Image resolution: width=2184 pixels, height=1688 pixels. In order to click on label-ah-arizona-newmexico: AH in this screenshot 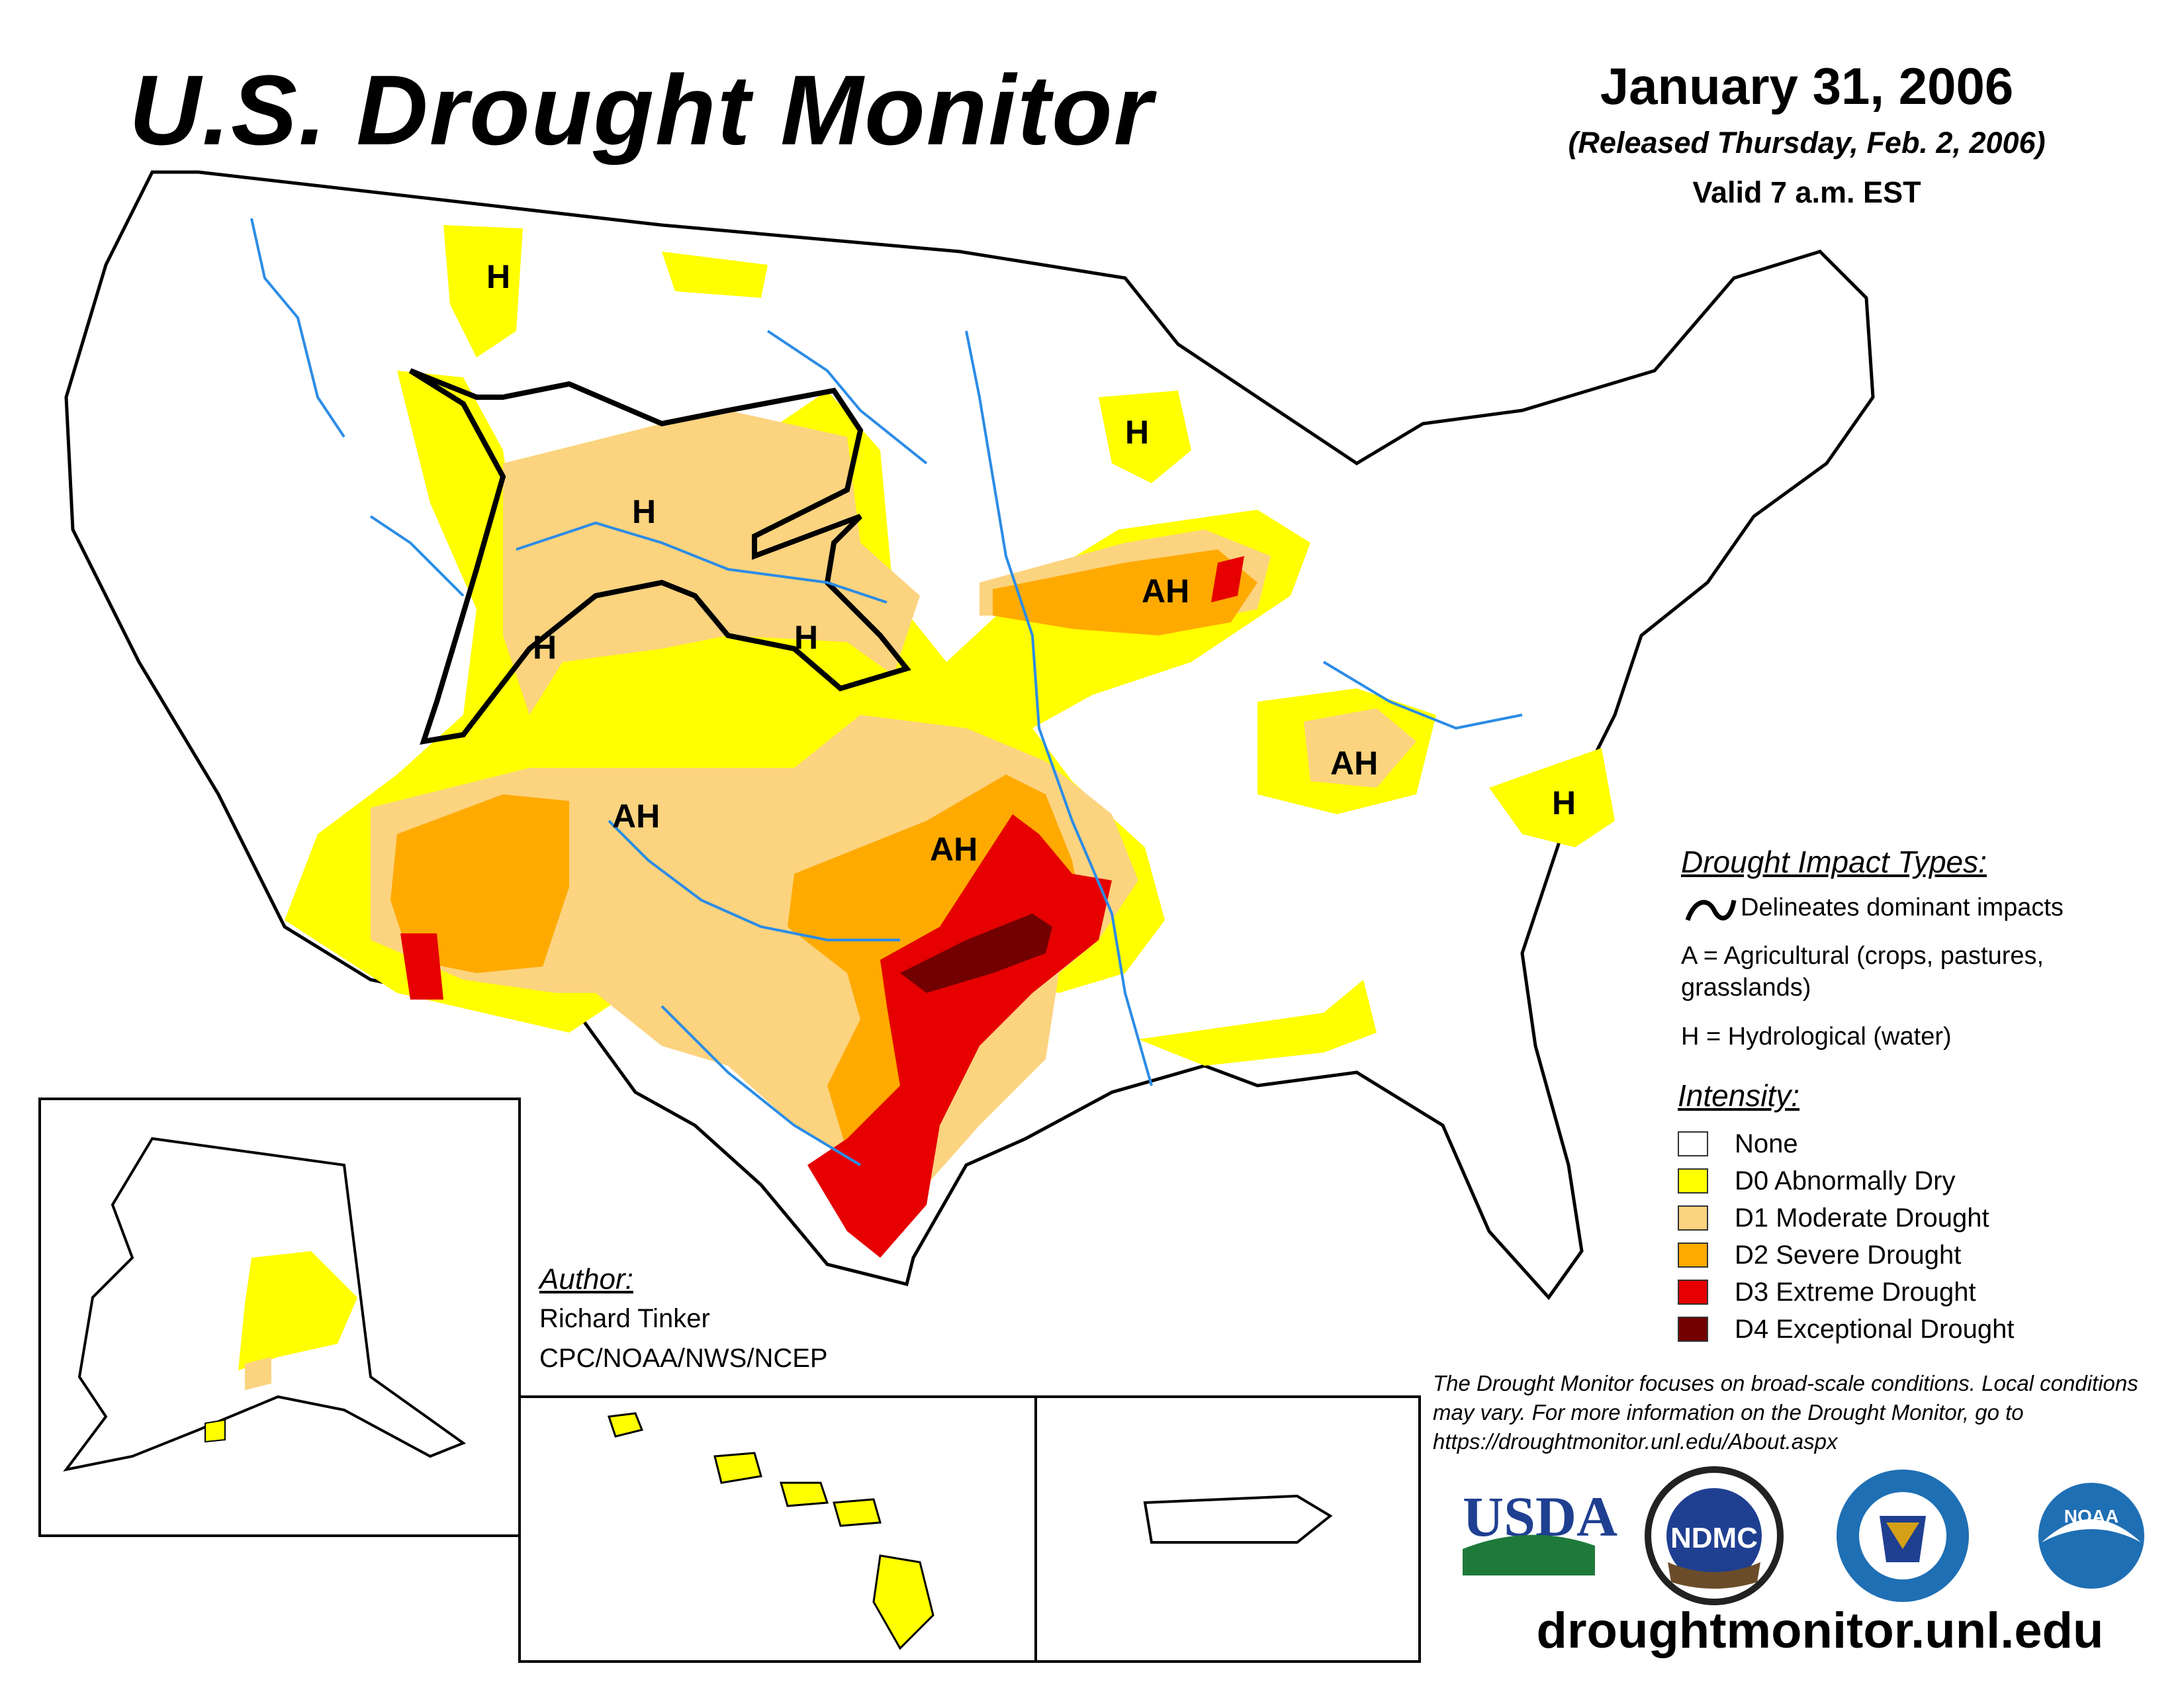, I will do `click(636, 816)`.